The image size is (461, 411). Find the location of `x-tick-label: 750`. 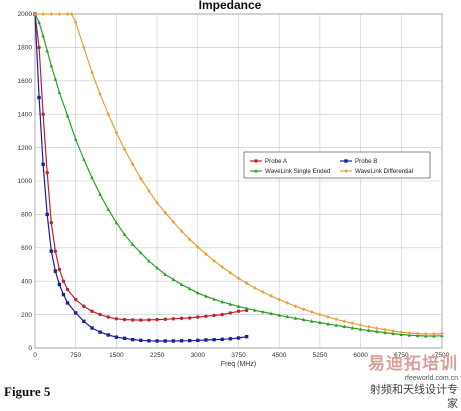

x-tick-label: 750 is located at coordinates (75, 355).